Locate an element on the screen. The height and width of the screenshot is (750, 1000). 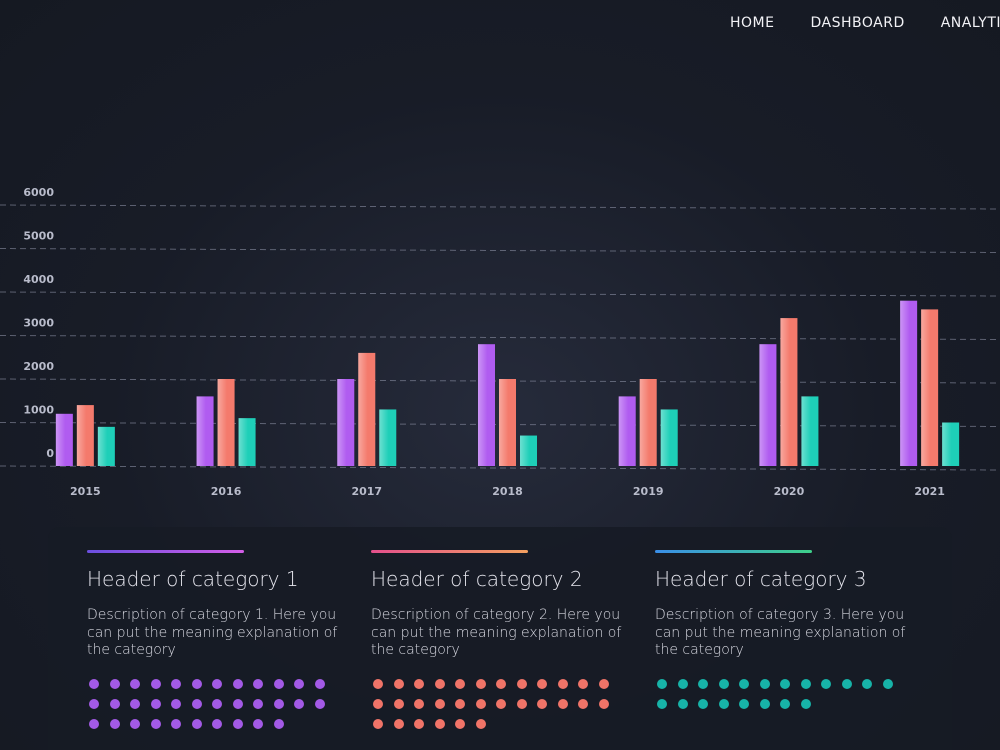
nav-link: ANALYTICS is located at coordinates (970, 23).